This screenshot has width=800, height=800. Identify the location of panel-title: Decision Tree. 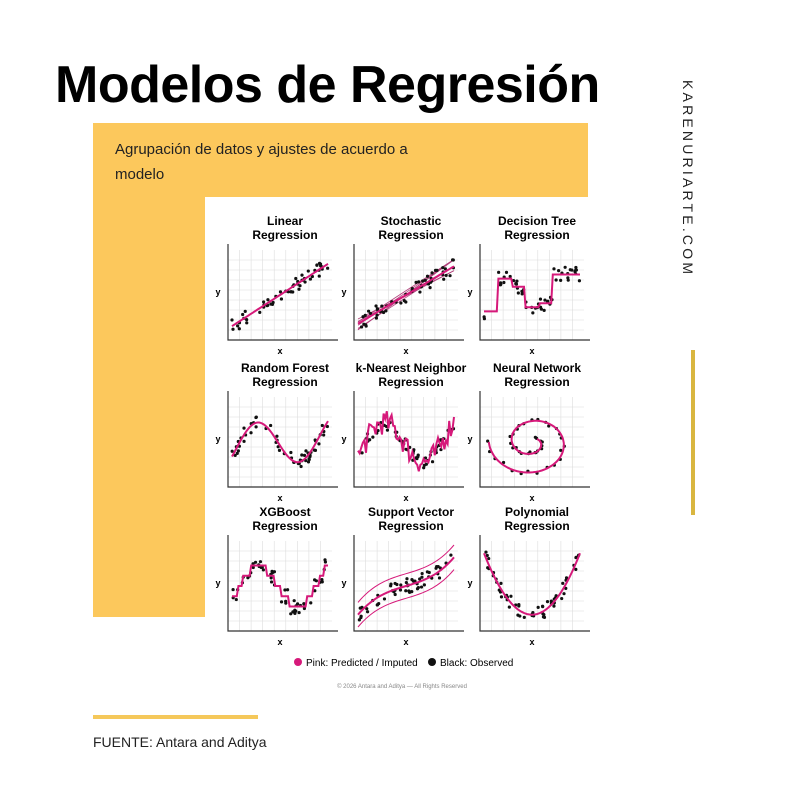
(537, 221).